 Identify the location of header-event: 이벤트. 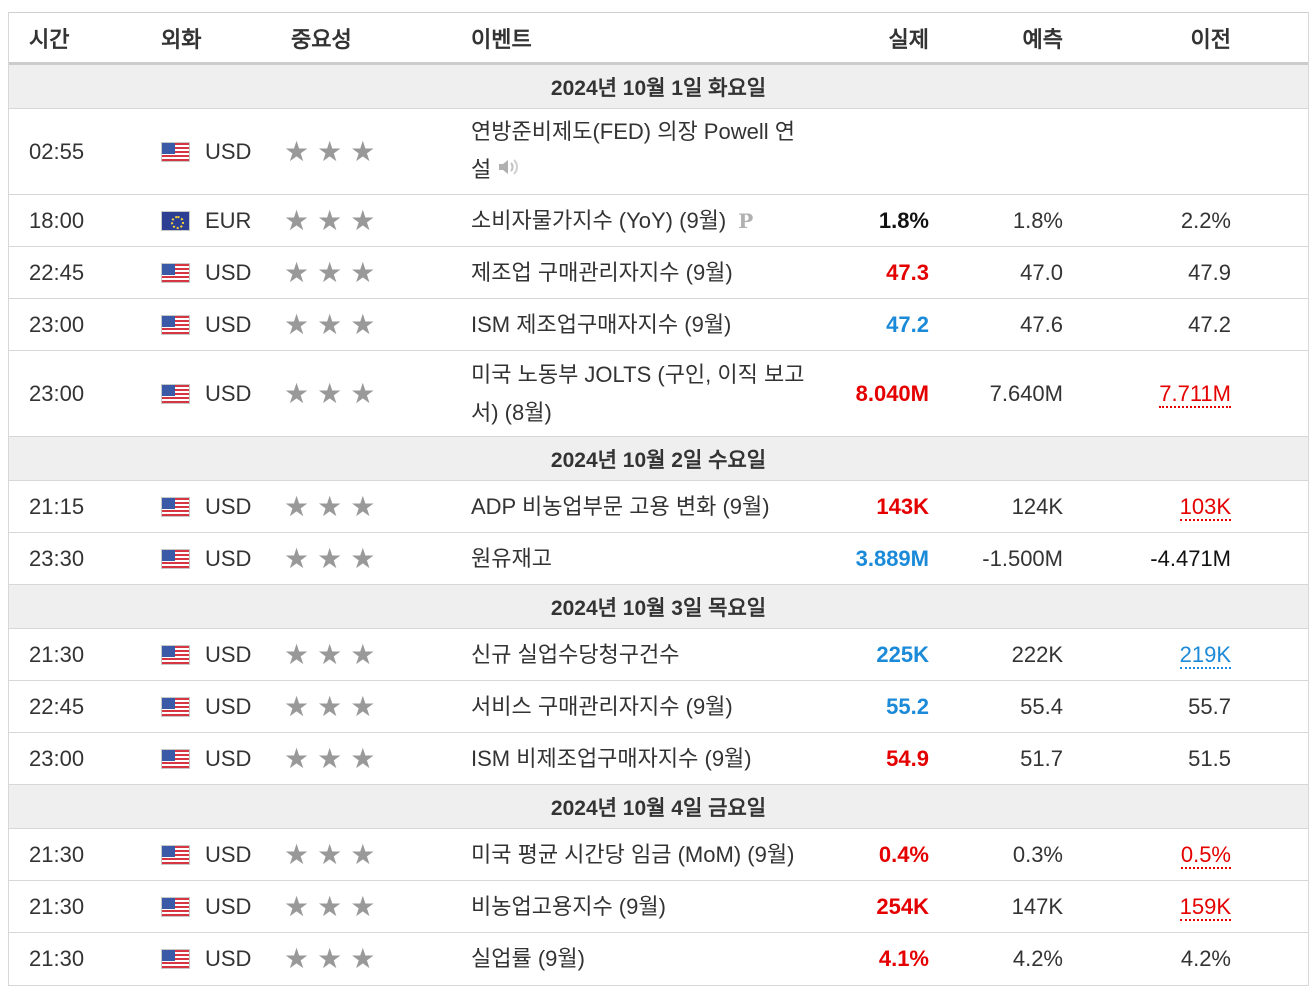
(501, 39).